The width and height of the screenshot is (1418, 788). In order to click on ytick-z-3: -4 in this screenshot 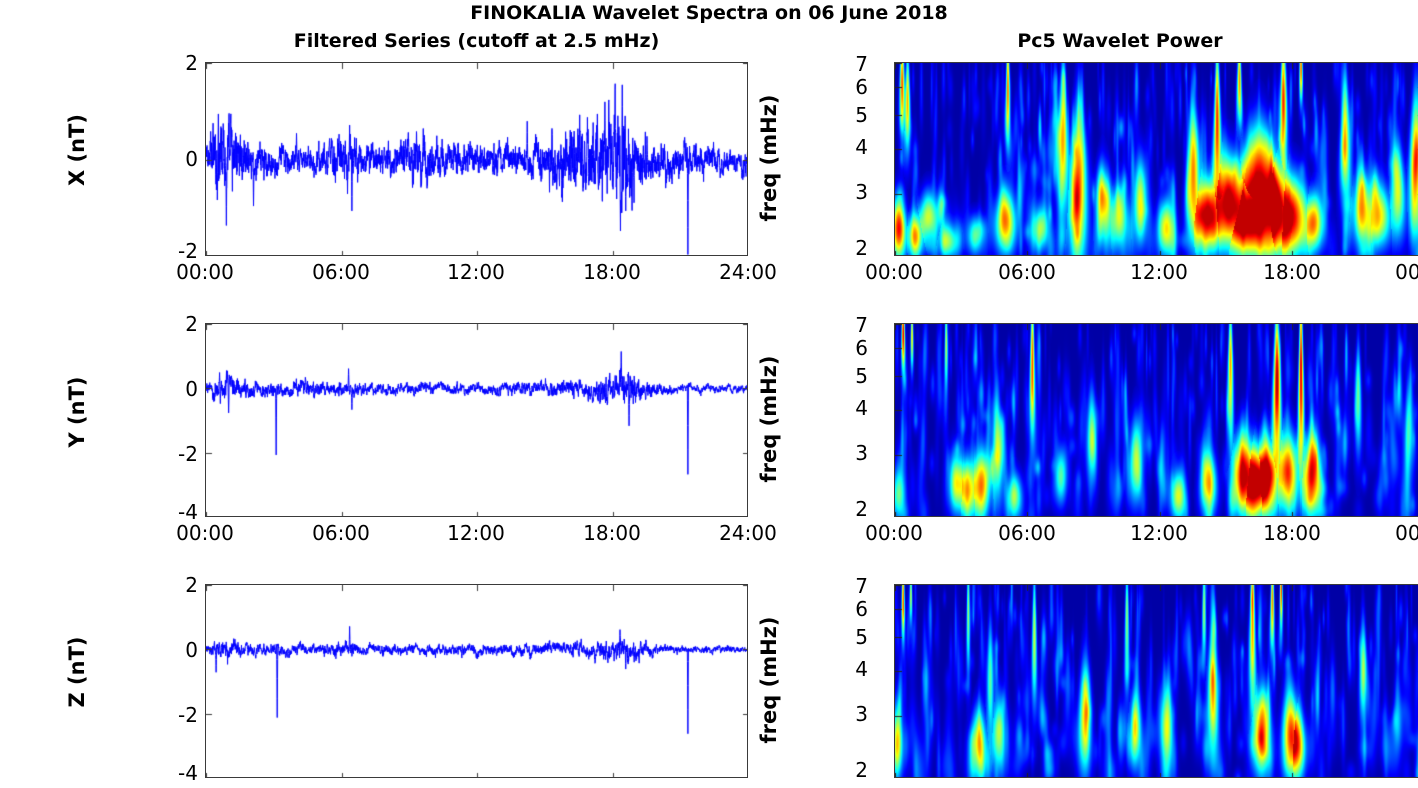, I will do `click(188, 773)`.